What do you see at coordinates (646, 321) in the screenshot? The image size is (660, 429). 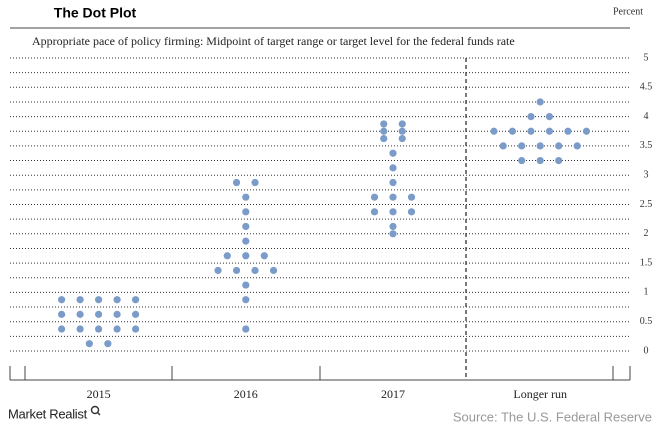 I see `y-tick-label: 0.5` at bounding box center [646, 321].